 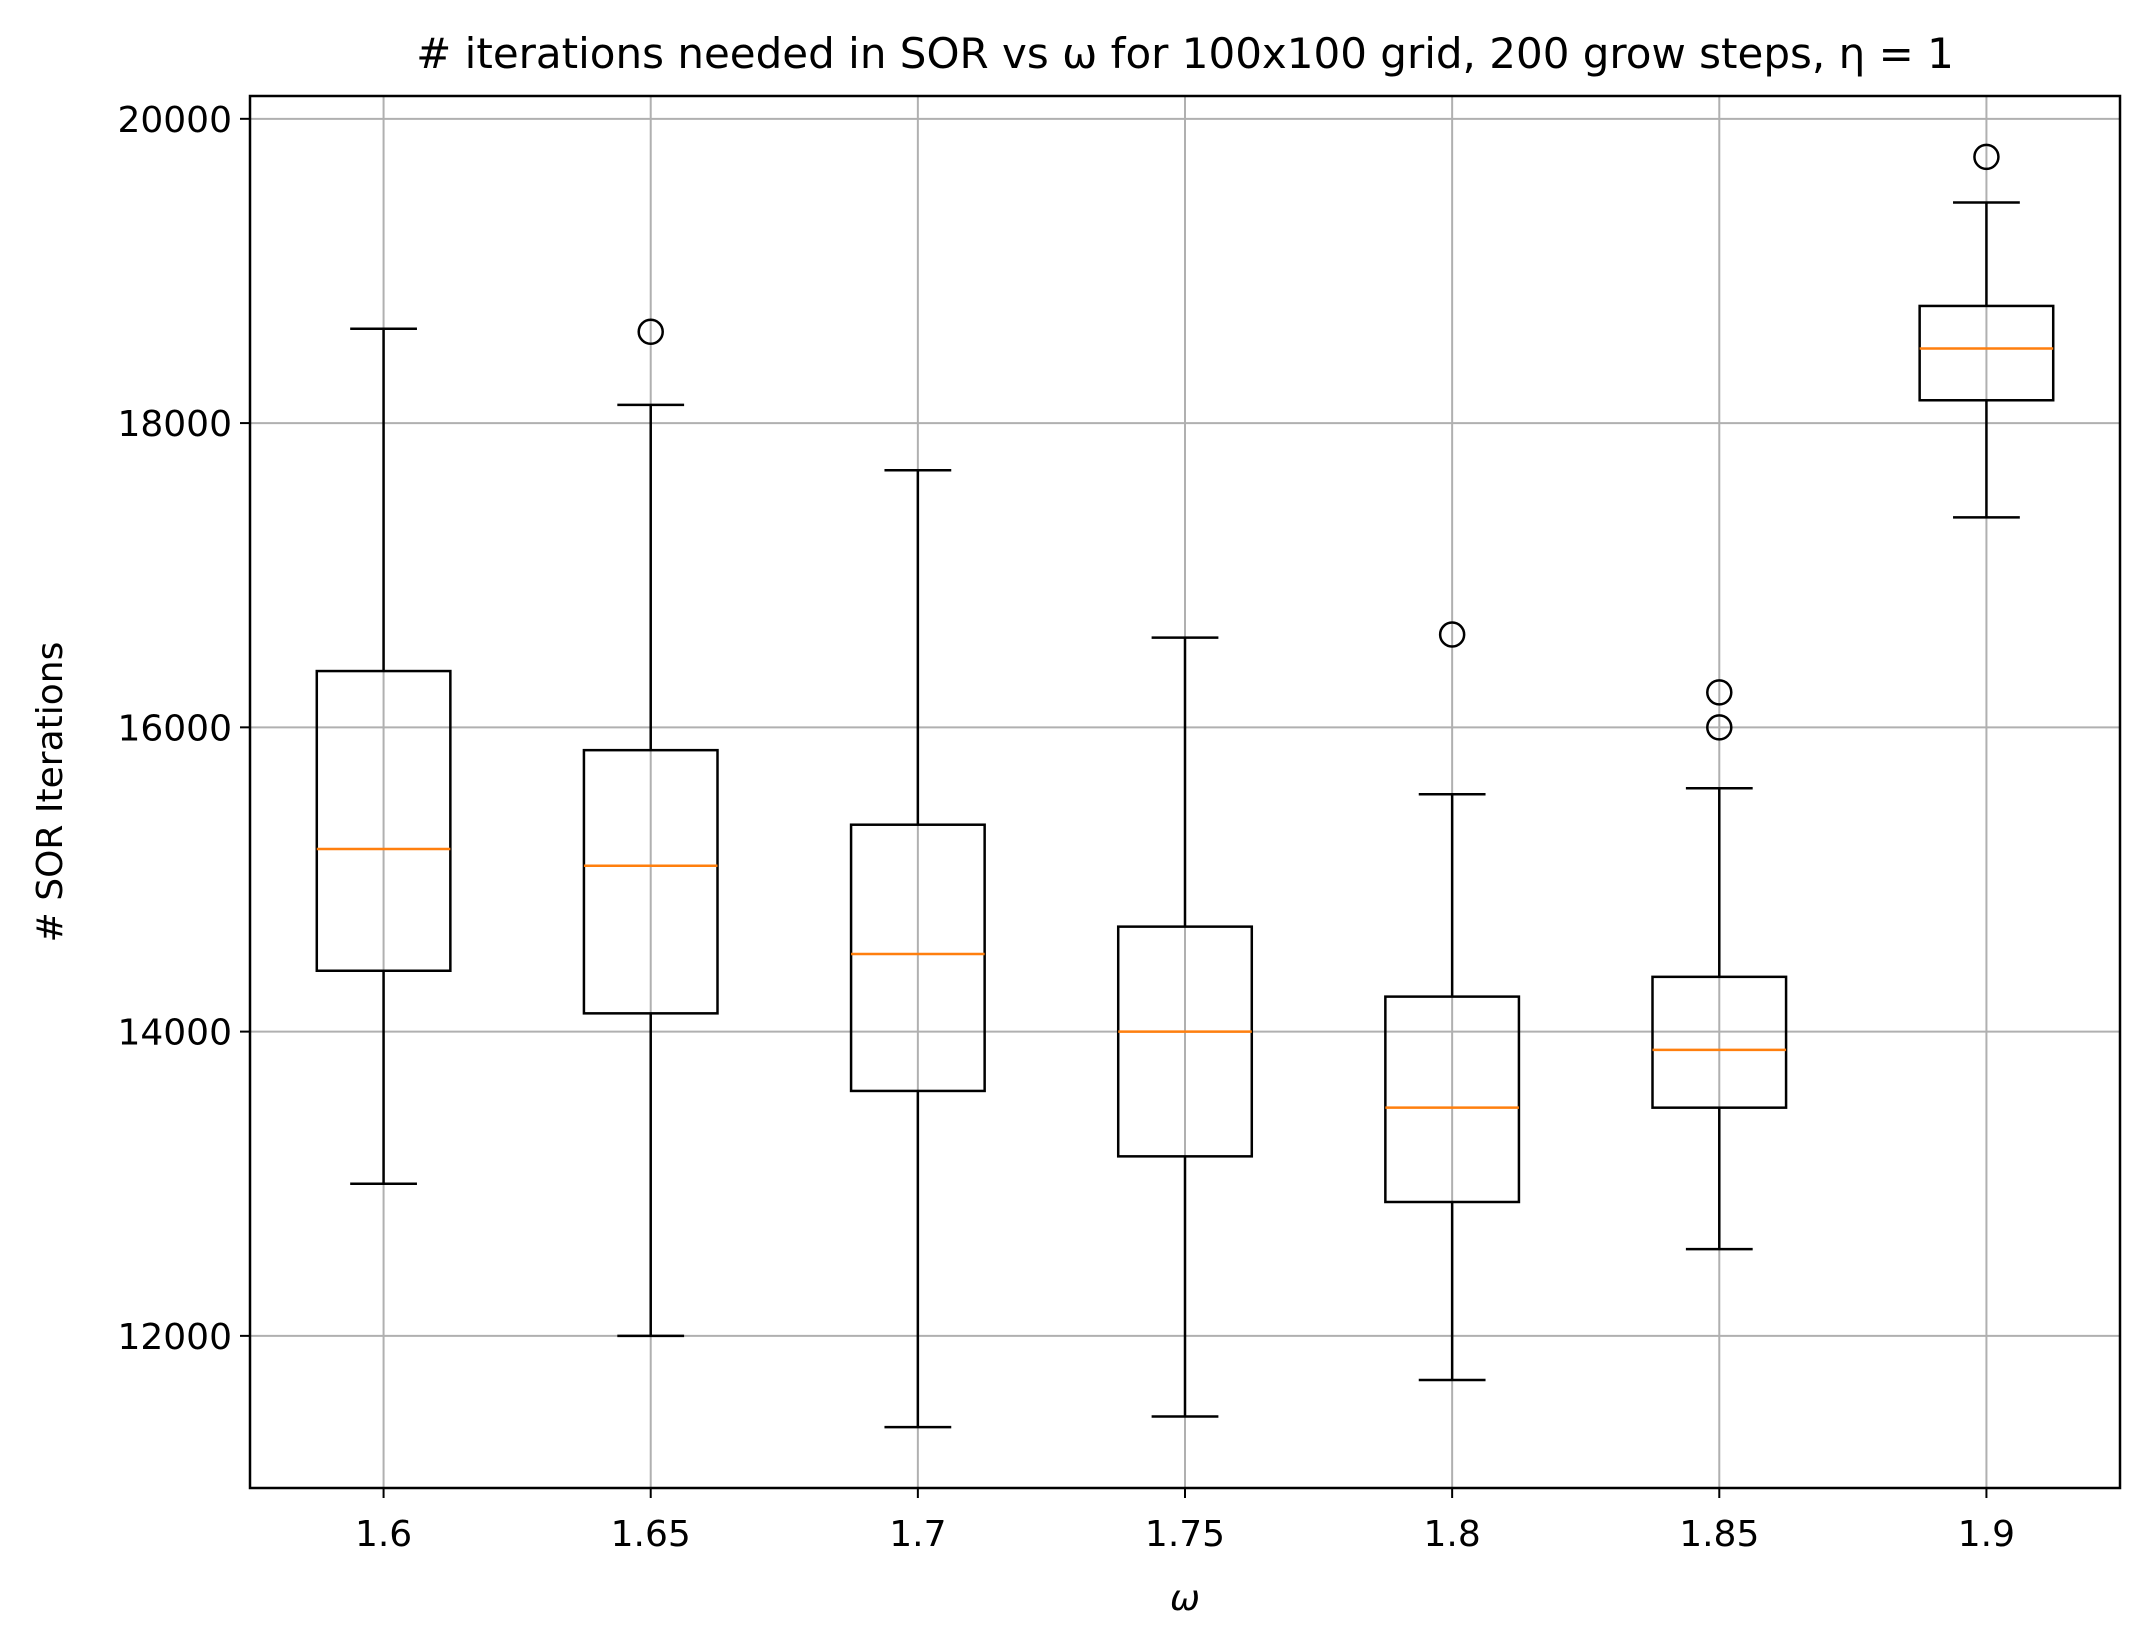 I want to click on box-1.9, so click(x=1986, y=331).